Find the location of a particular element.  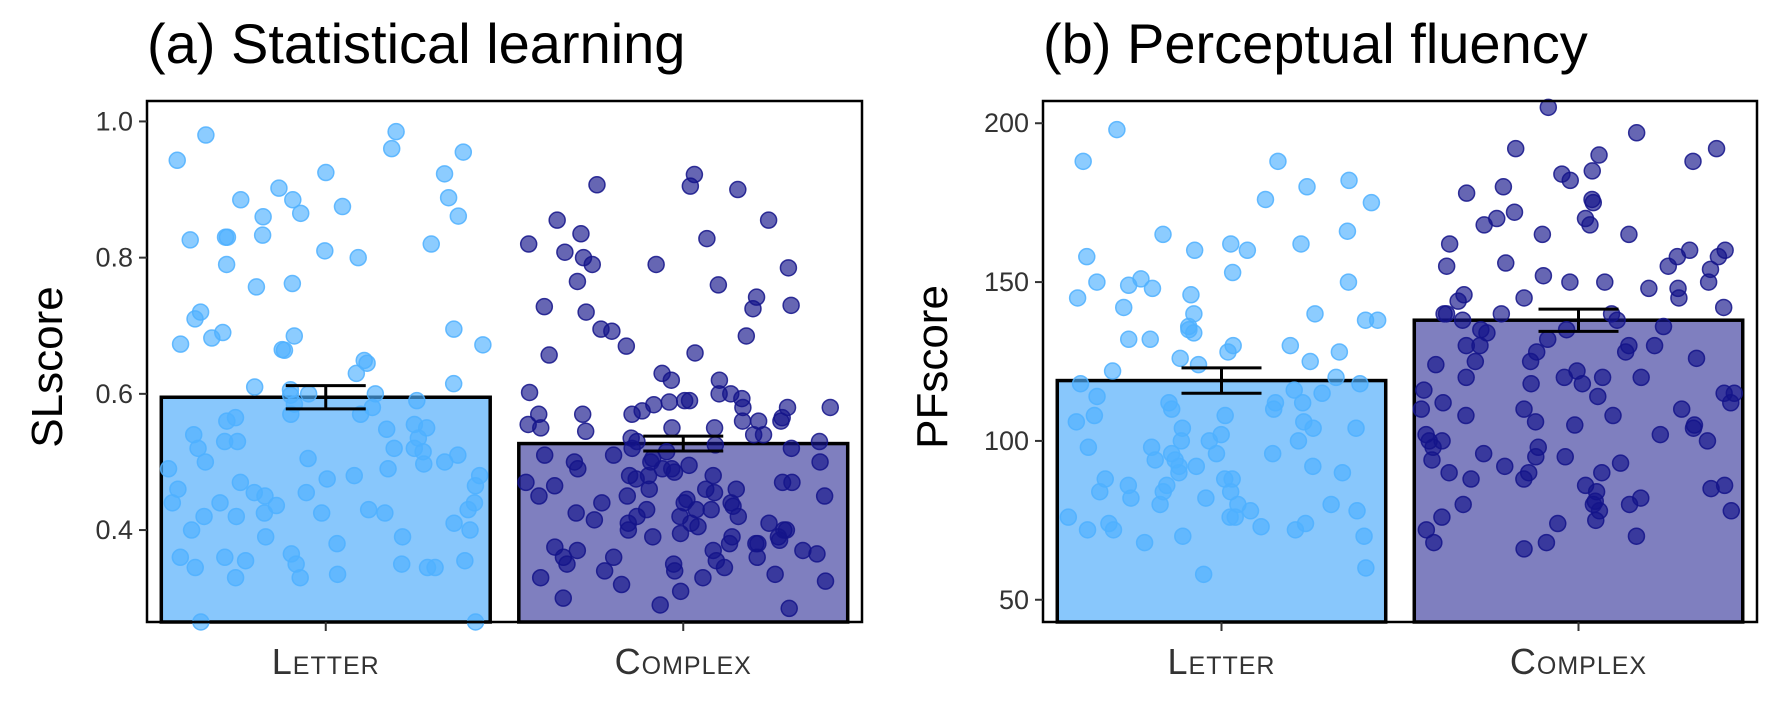

panel-b-y-axis-title: PFscore is located at coordinates (932, 367).